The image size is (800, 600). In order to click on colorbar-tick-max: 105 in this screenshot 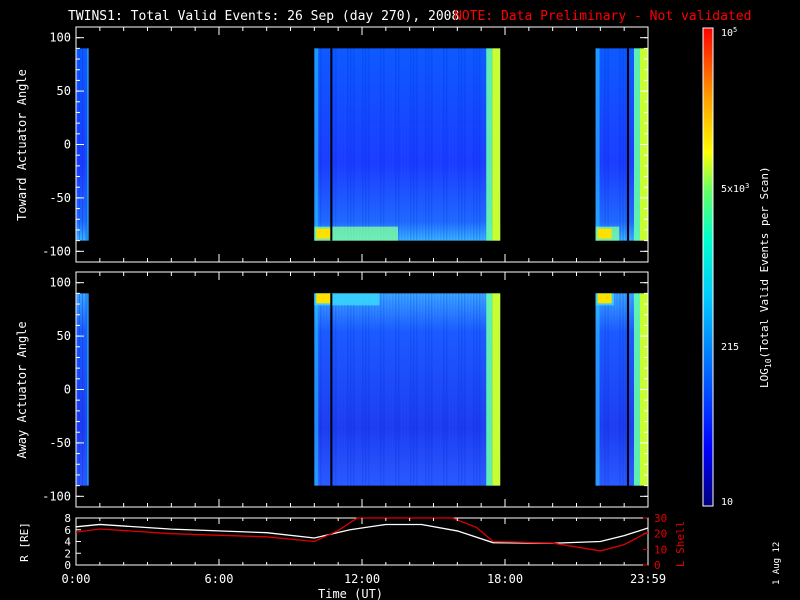, I will do `click(729, 32)`.